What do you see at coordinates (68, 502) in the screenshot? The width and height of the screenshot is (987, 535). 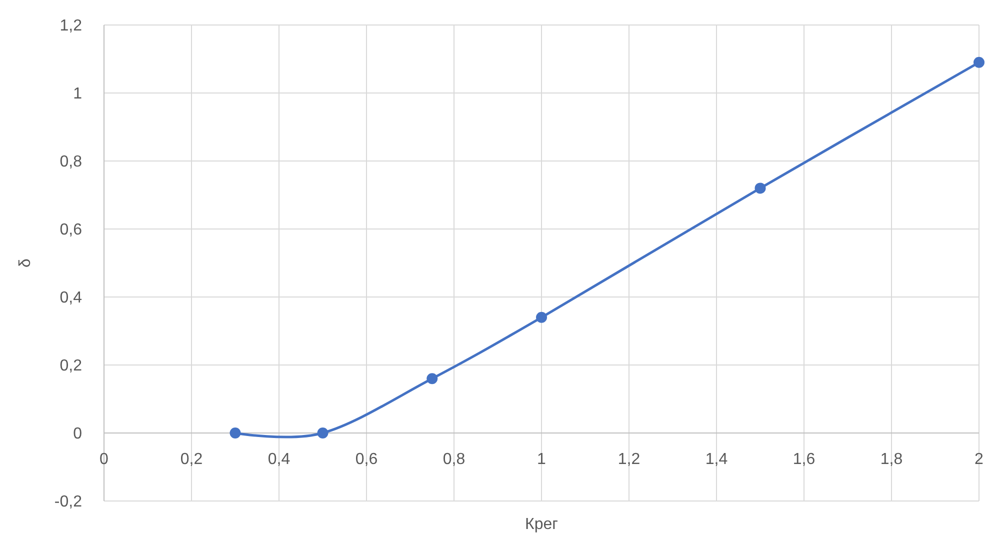 I see `y-tick-label: -0,2` at bounding box center [68, 502].